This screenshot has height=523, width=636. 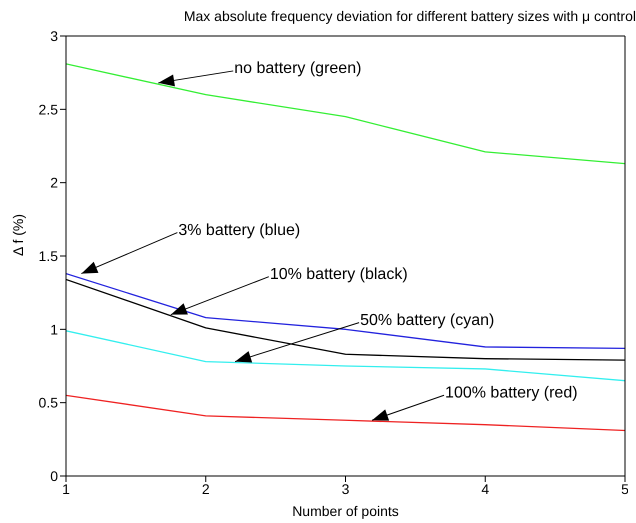 What do you see at coordinates (48, 109) in the screenshot?
I see `y-tick-label: 2.5` at bounding box center [48, 109].